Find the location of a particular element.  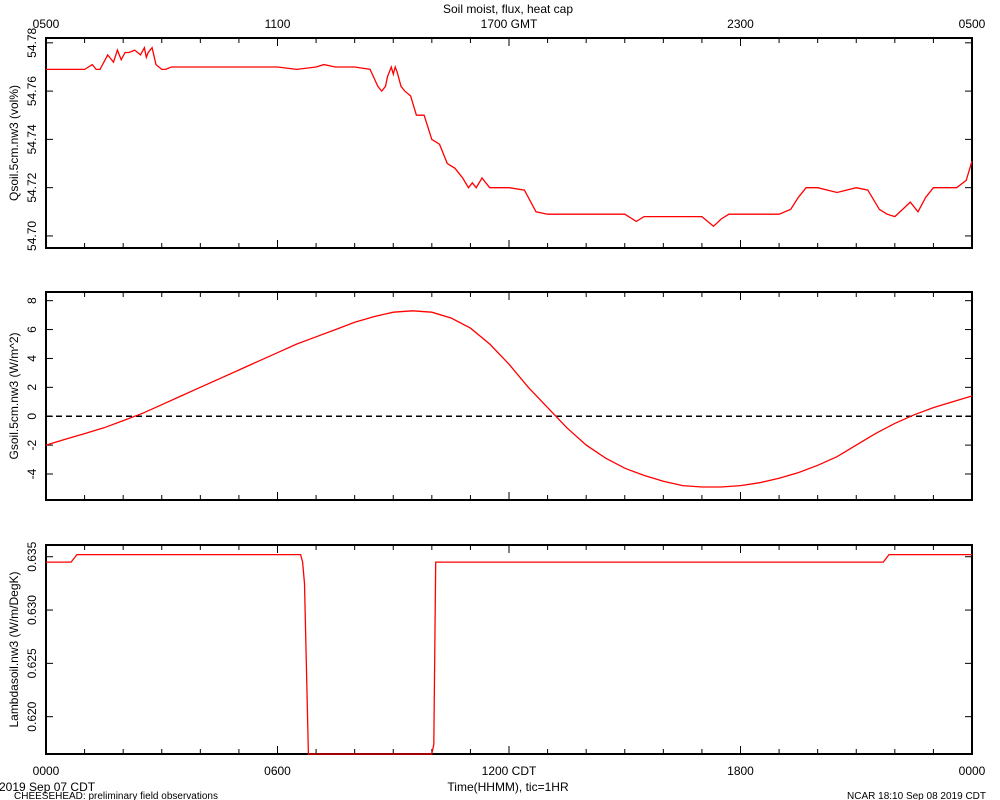

bottom-time-axis: 0000 0600 1200 CDT 1800 0000 is located at coordinates (509, 771).